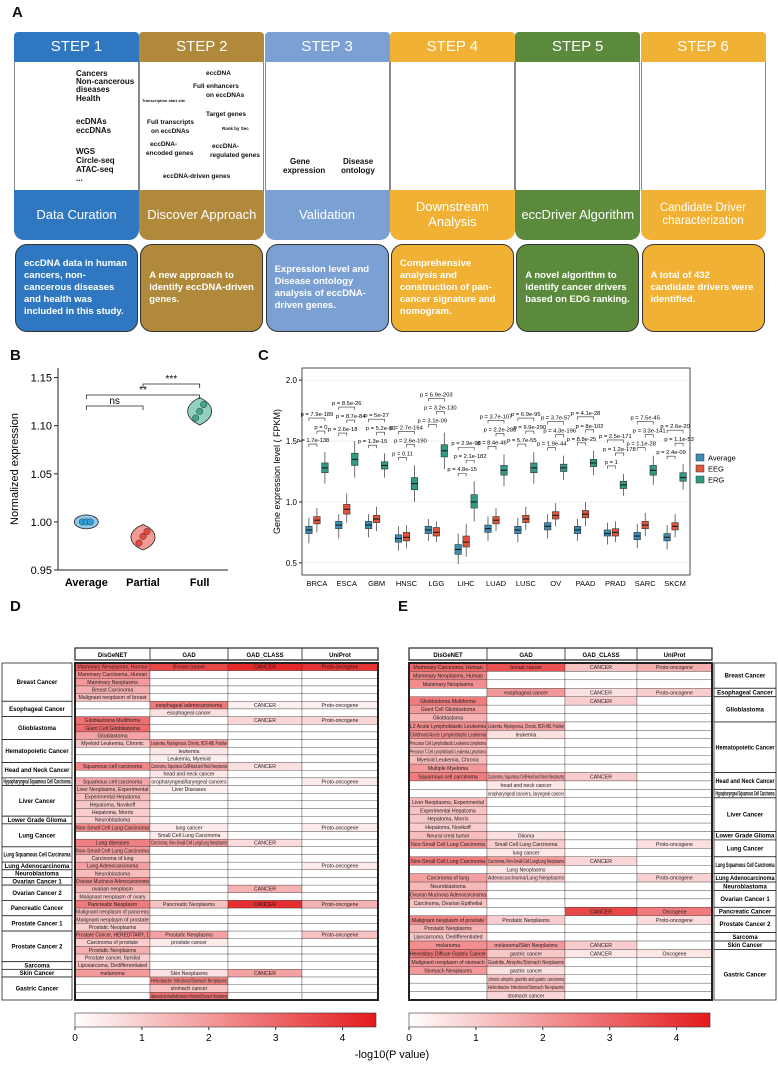 The height and width of the screenshot is (1066, 778). I want to click on cell-text: Hepatoma, Morris, so click(113, 813).